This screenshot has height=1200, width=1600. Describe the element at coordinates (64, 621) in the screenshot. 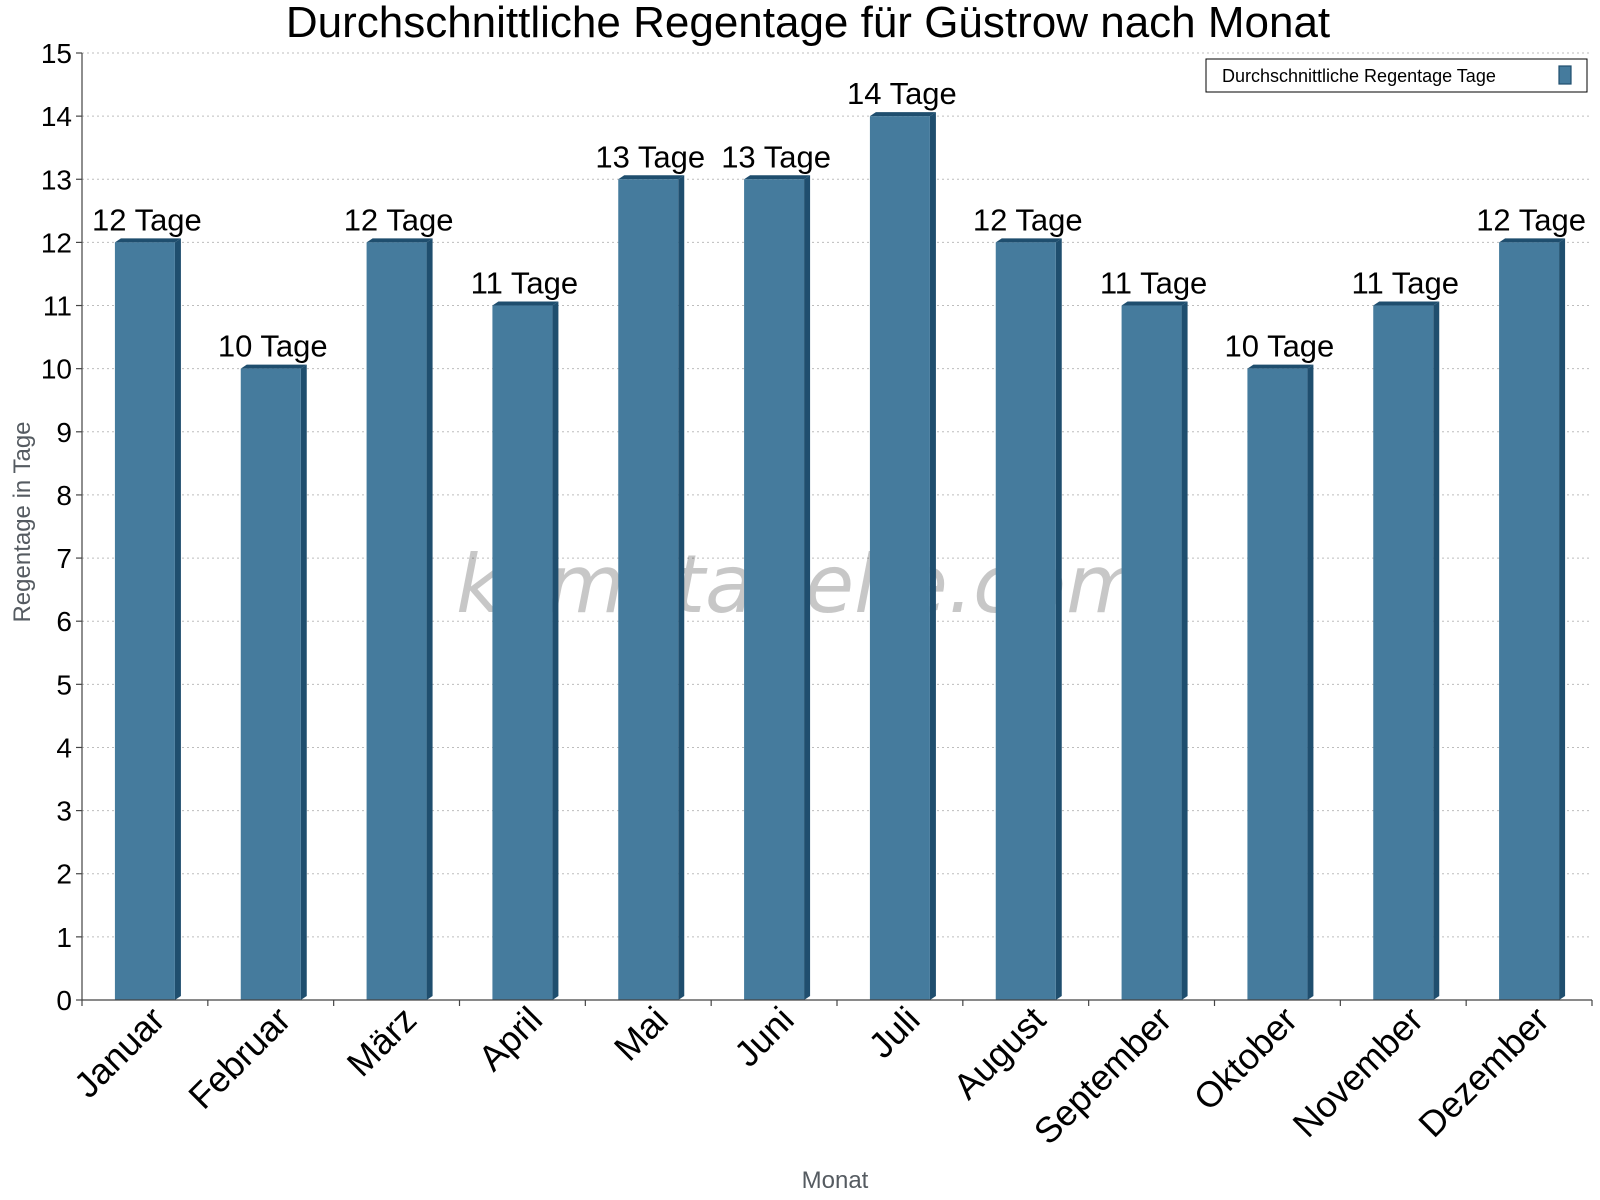

I see `y-tick-label: 6` at that location.